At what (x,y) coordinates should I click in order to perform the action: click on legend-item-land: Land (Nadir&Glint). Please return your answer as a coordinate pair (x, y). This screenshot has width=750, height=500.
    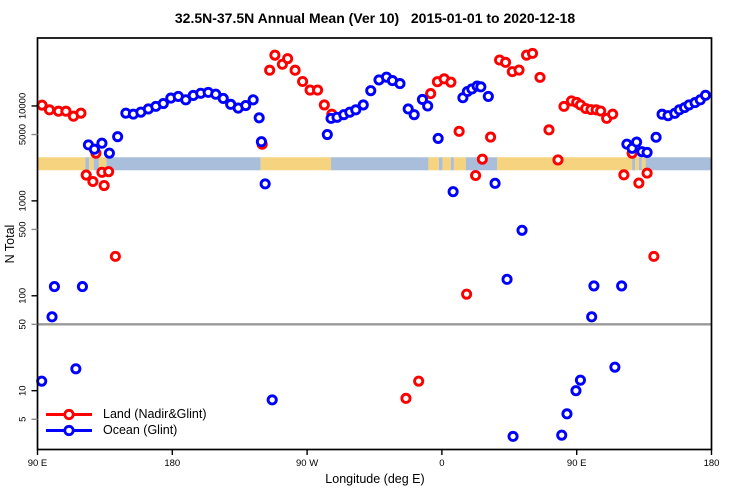
    Looking at the image, I should click on (125, 414).